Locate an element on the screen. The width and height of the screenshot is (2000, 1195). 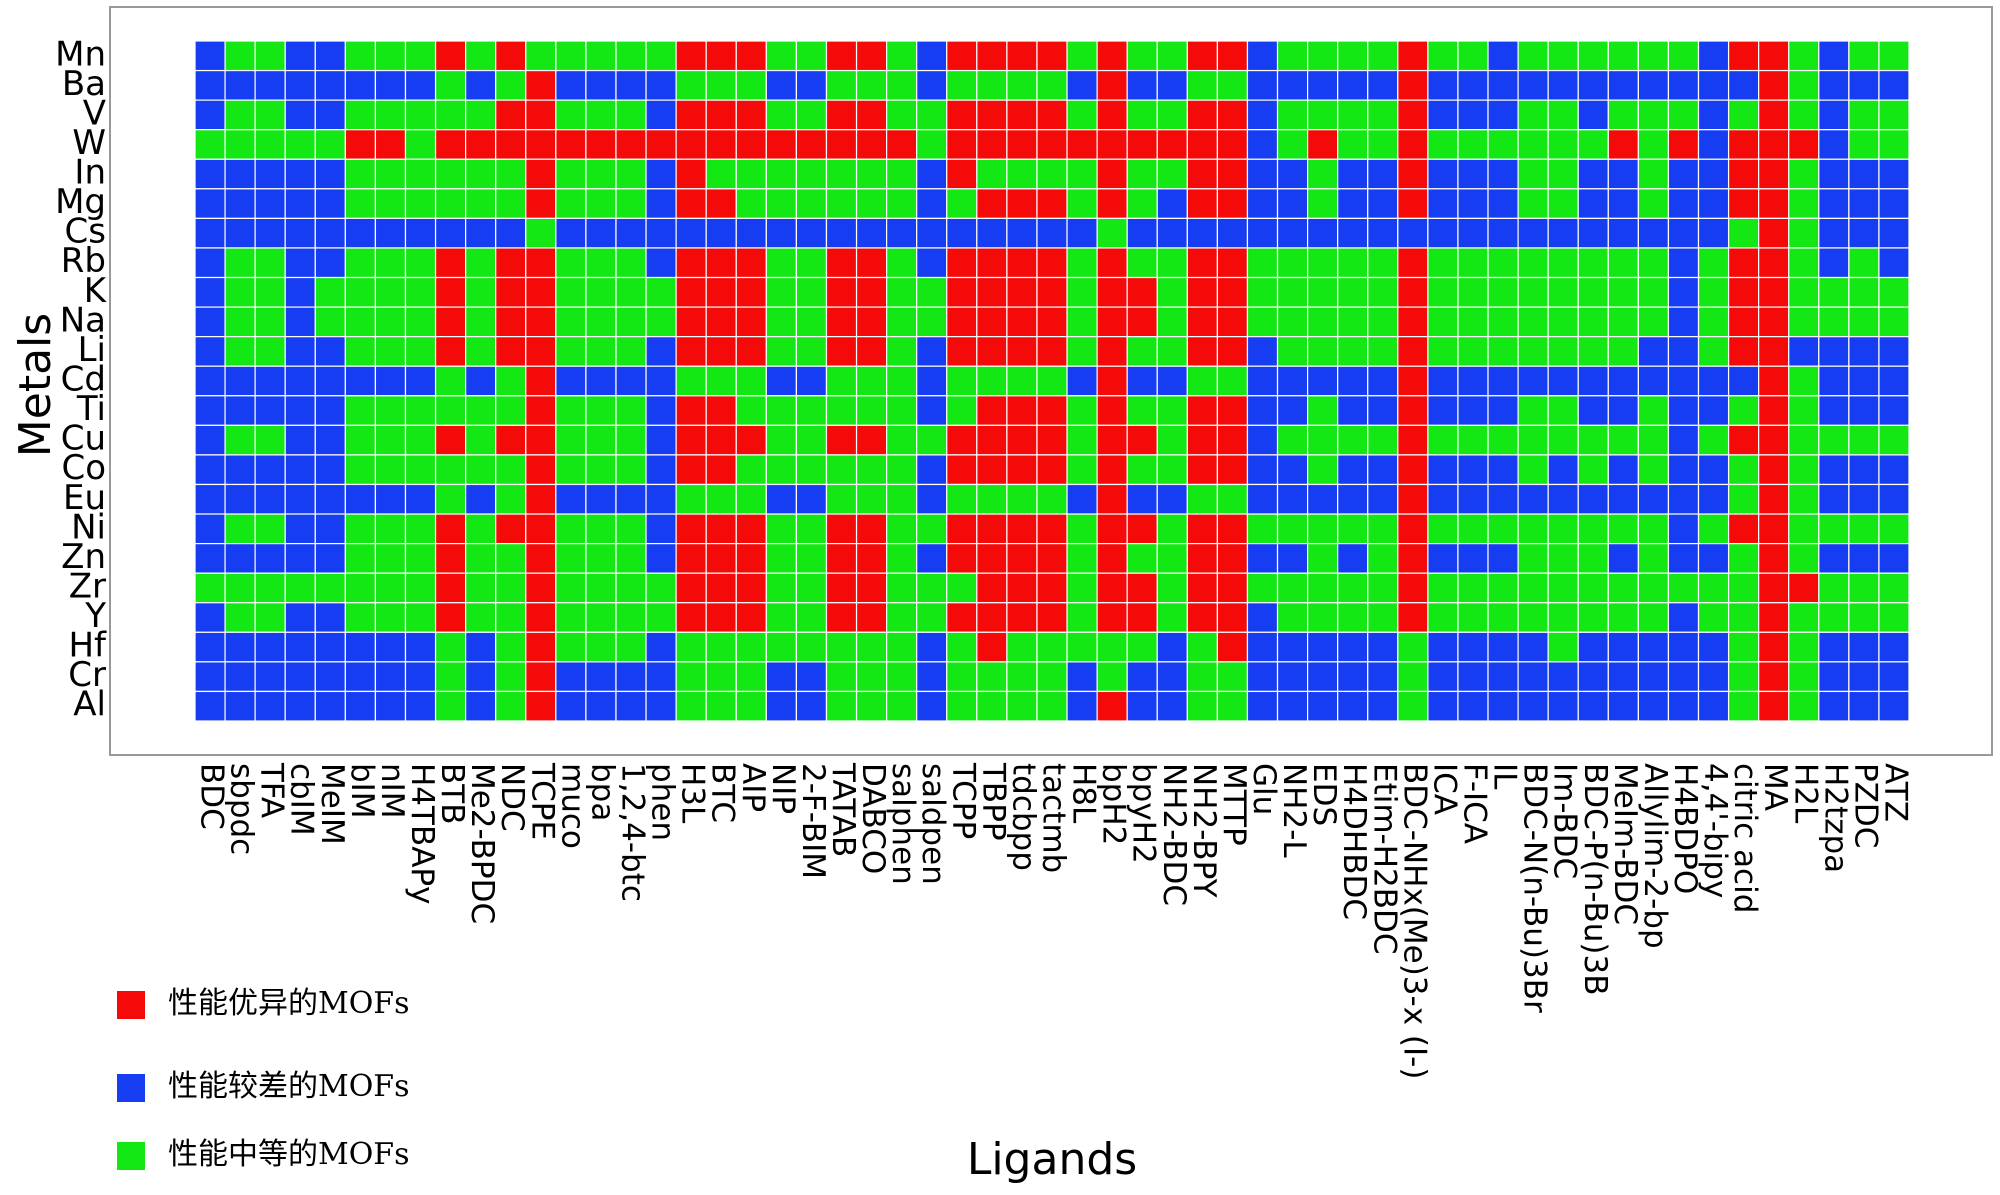
legend-swatch is located at coordinates (131, 1156).